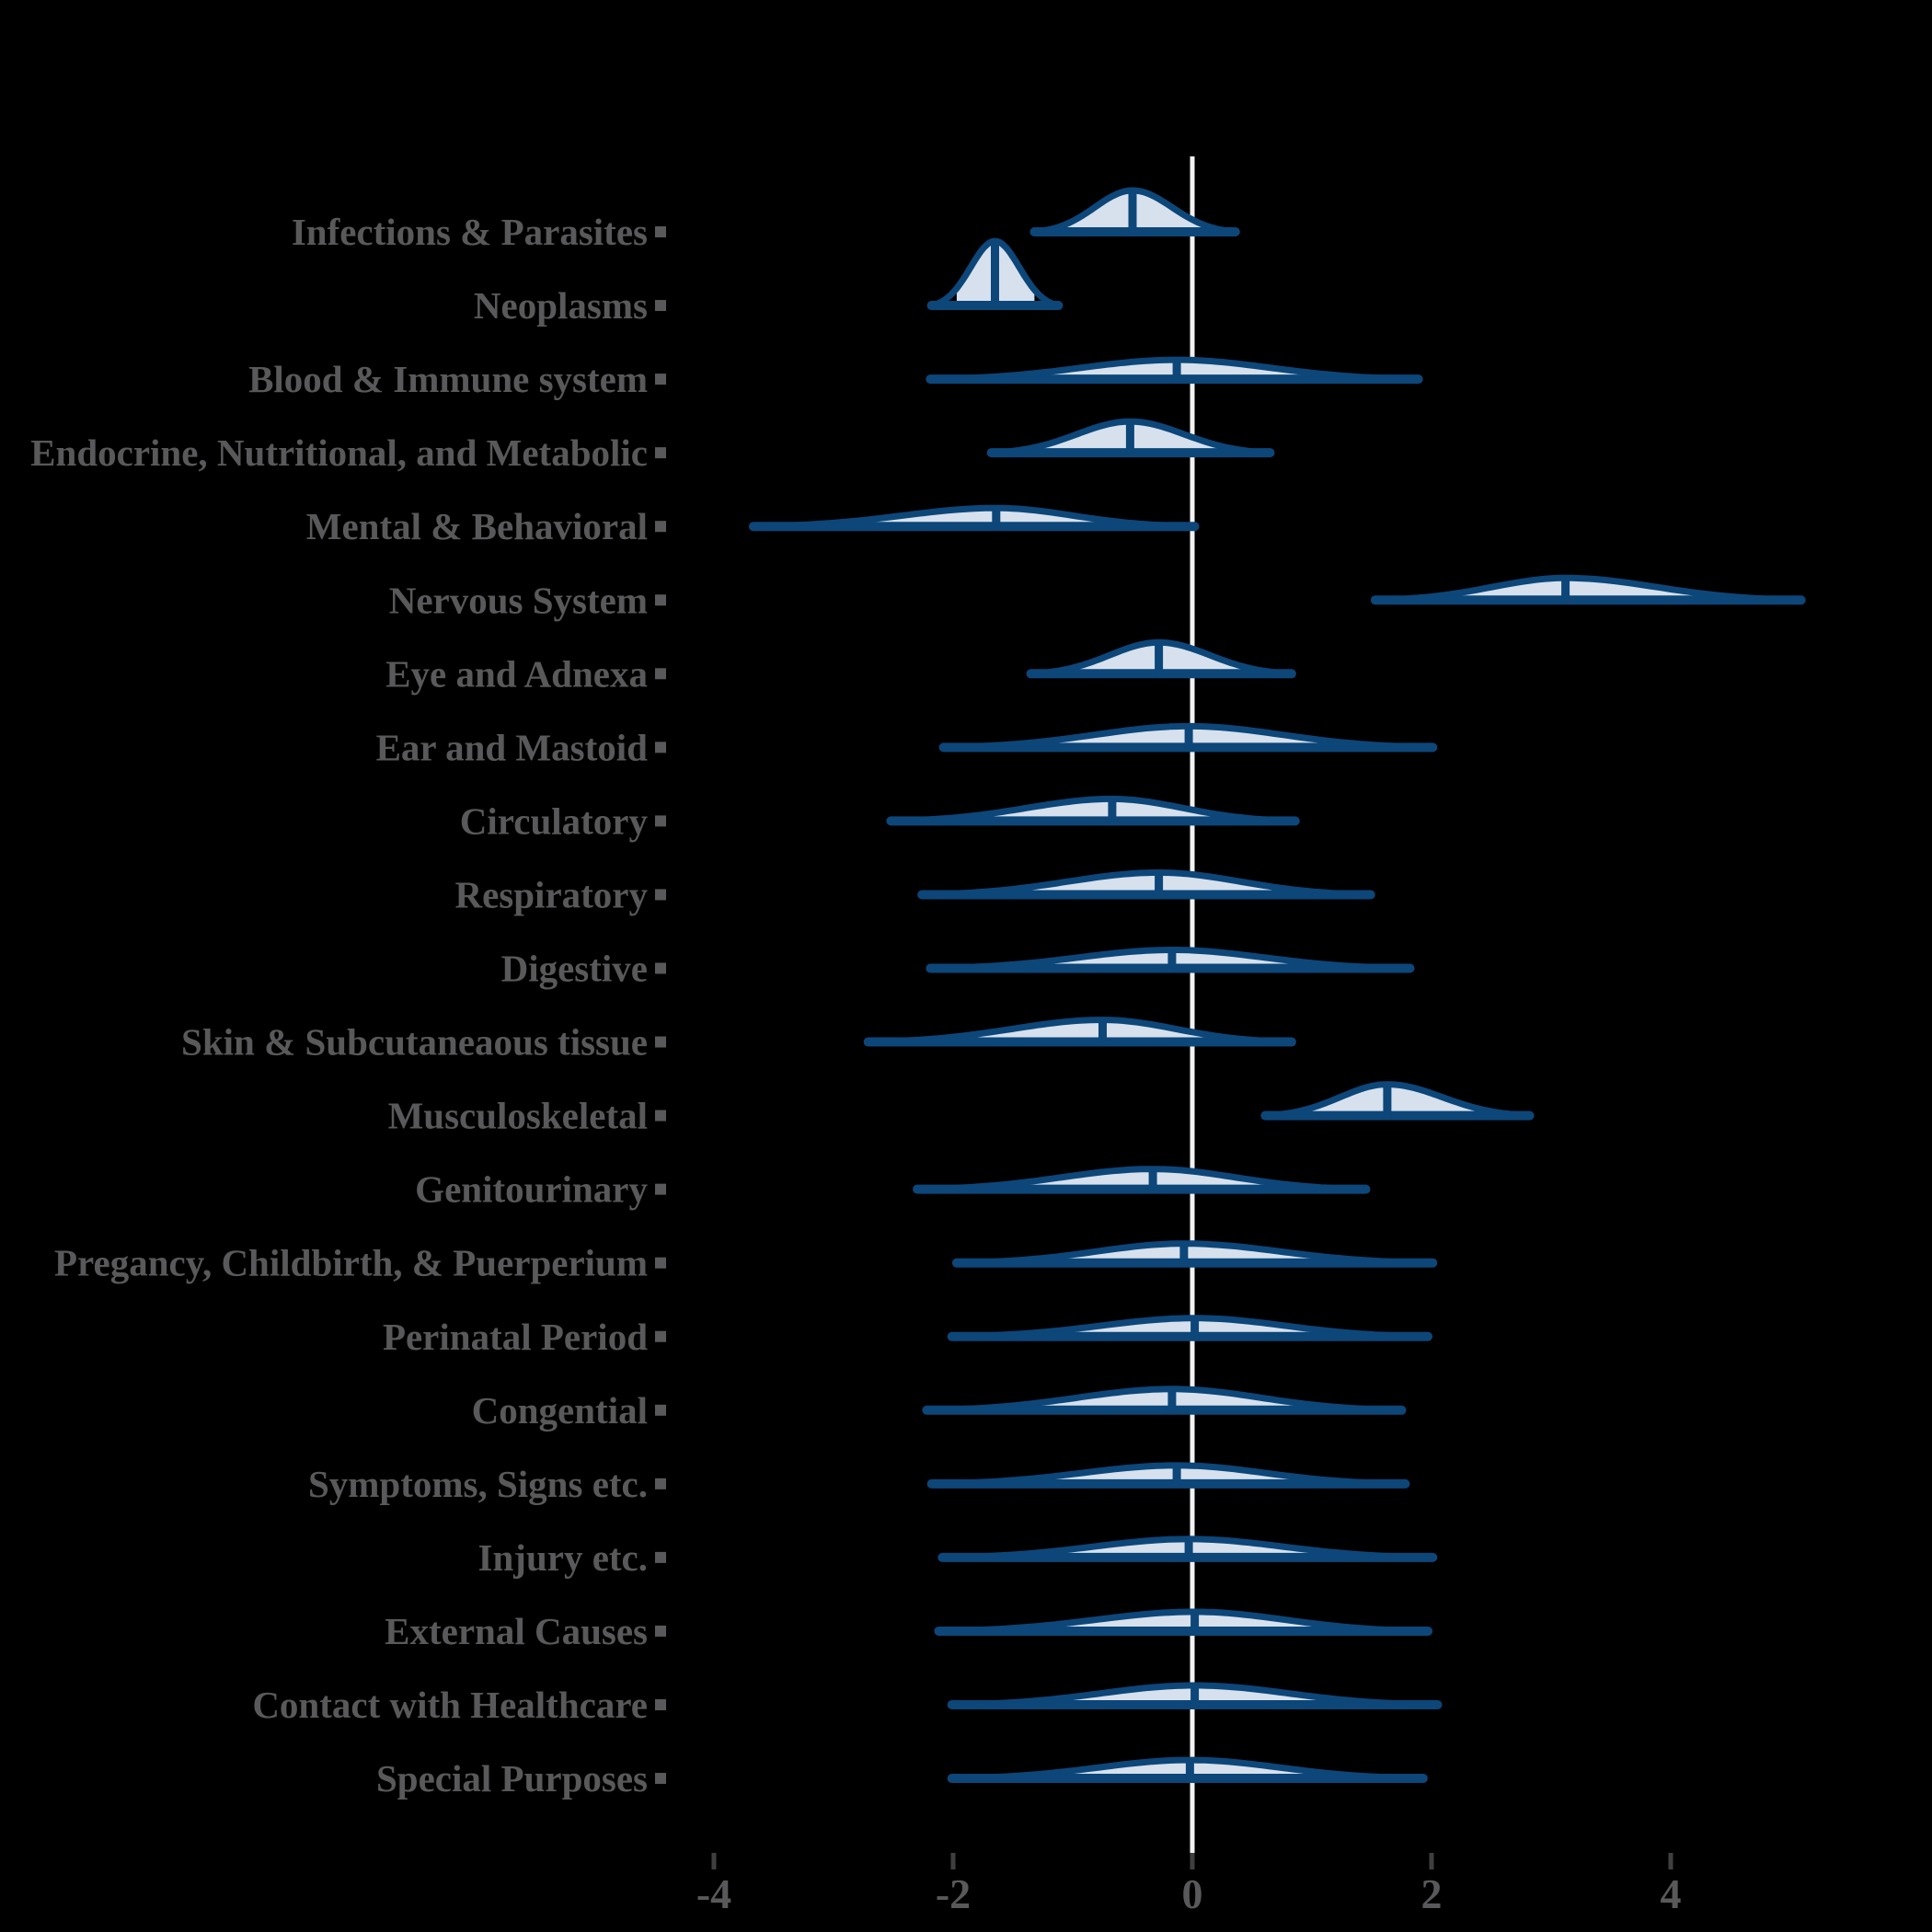  What do you see at coordinates (1192, 1893) in the screenshot?
I see `x-tick-label: 0` at bounding box center [1192, 1893].